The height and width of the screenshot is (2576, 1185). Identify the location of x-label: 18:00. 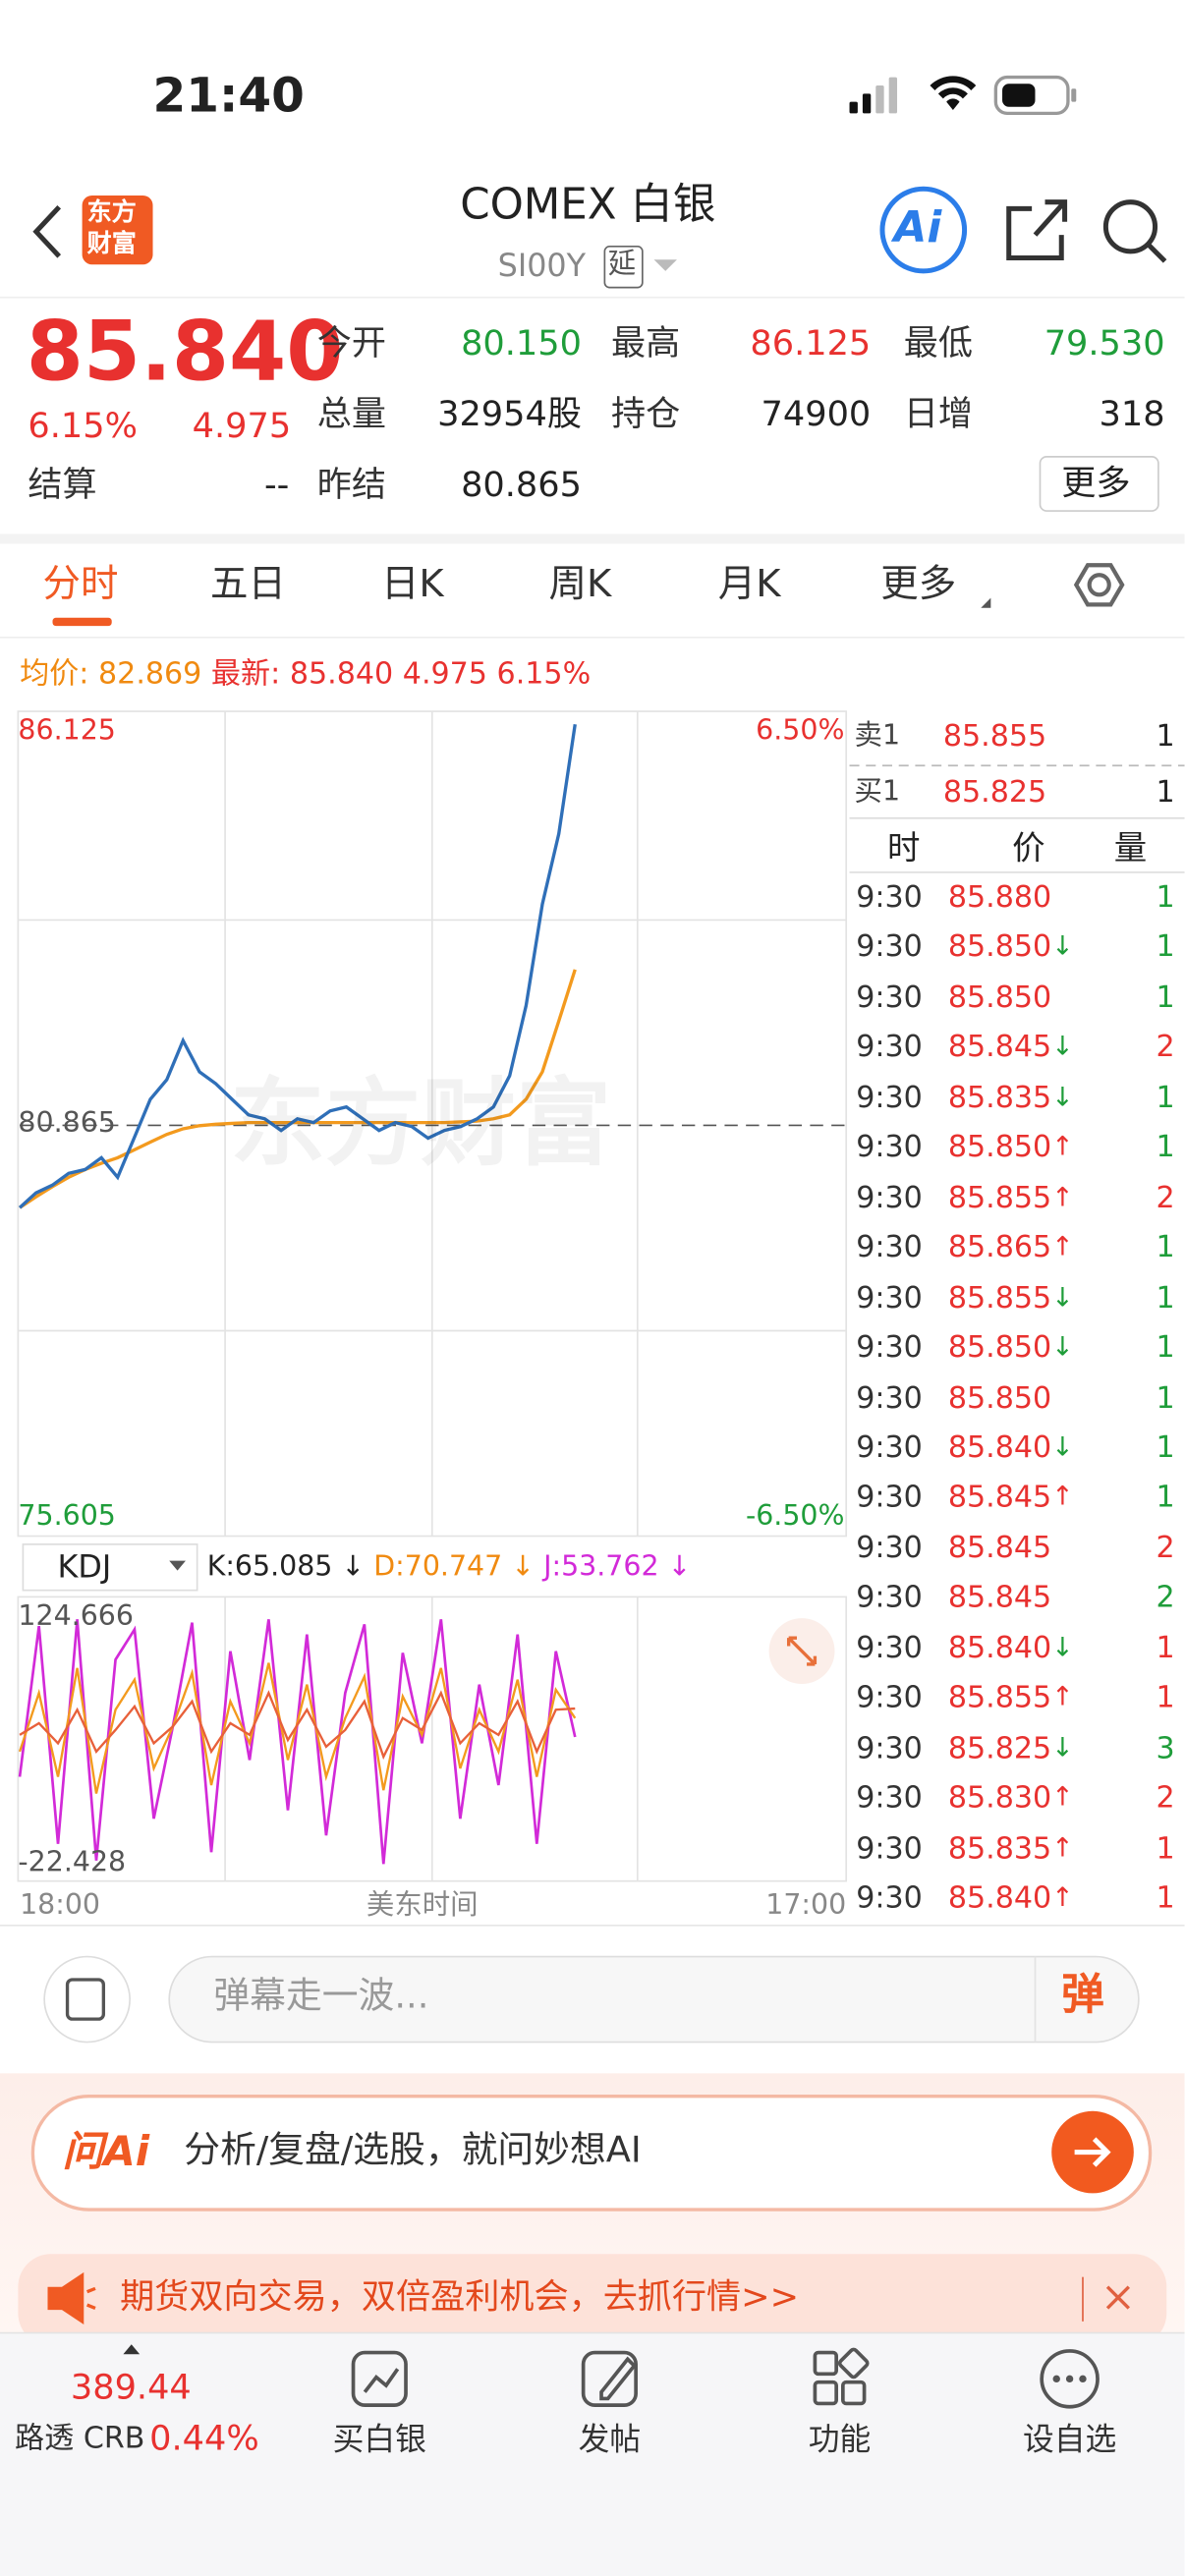
(61, 1906).